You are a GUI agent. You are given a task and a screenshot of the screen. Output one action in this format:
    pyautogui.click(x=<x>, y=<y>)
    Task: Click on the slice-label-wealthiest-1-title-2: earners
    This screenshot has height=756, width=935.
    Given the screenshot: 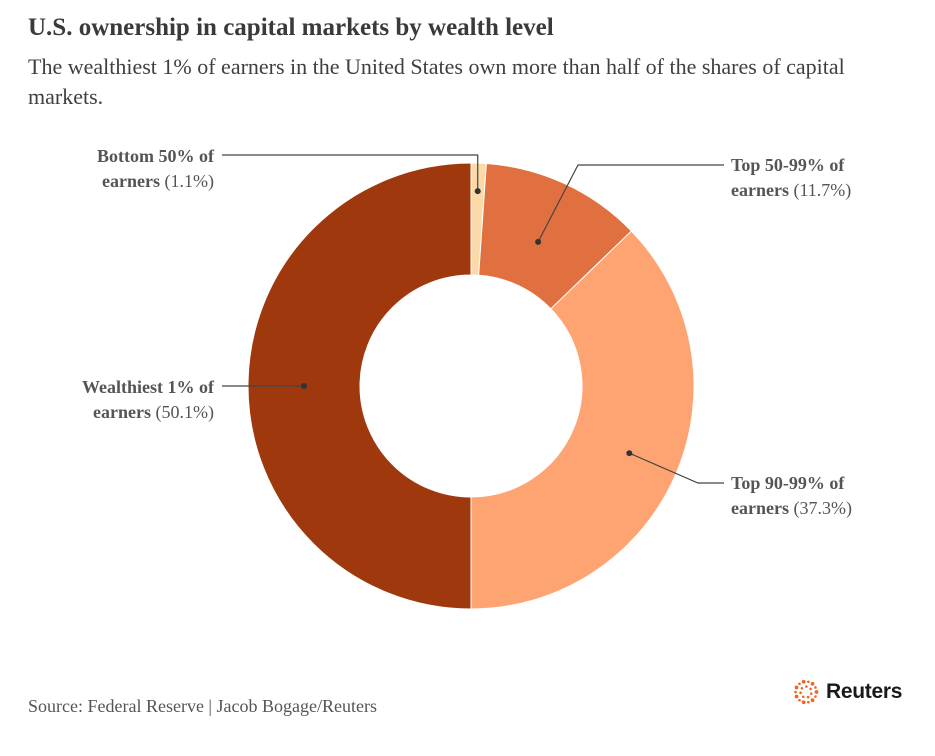 What is the action you would take?
    pyautogui.click(x=122, y=412)
    